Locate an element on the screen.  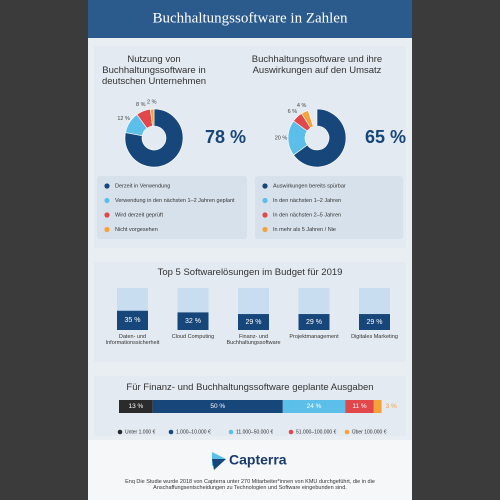
value-label: 35 % is located at coordinates (133, 320).